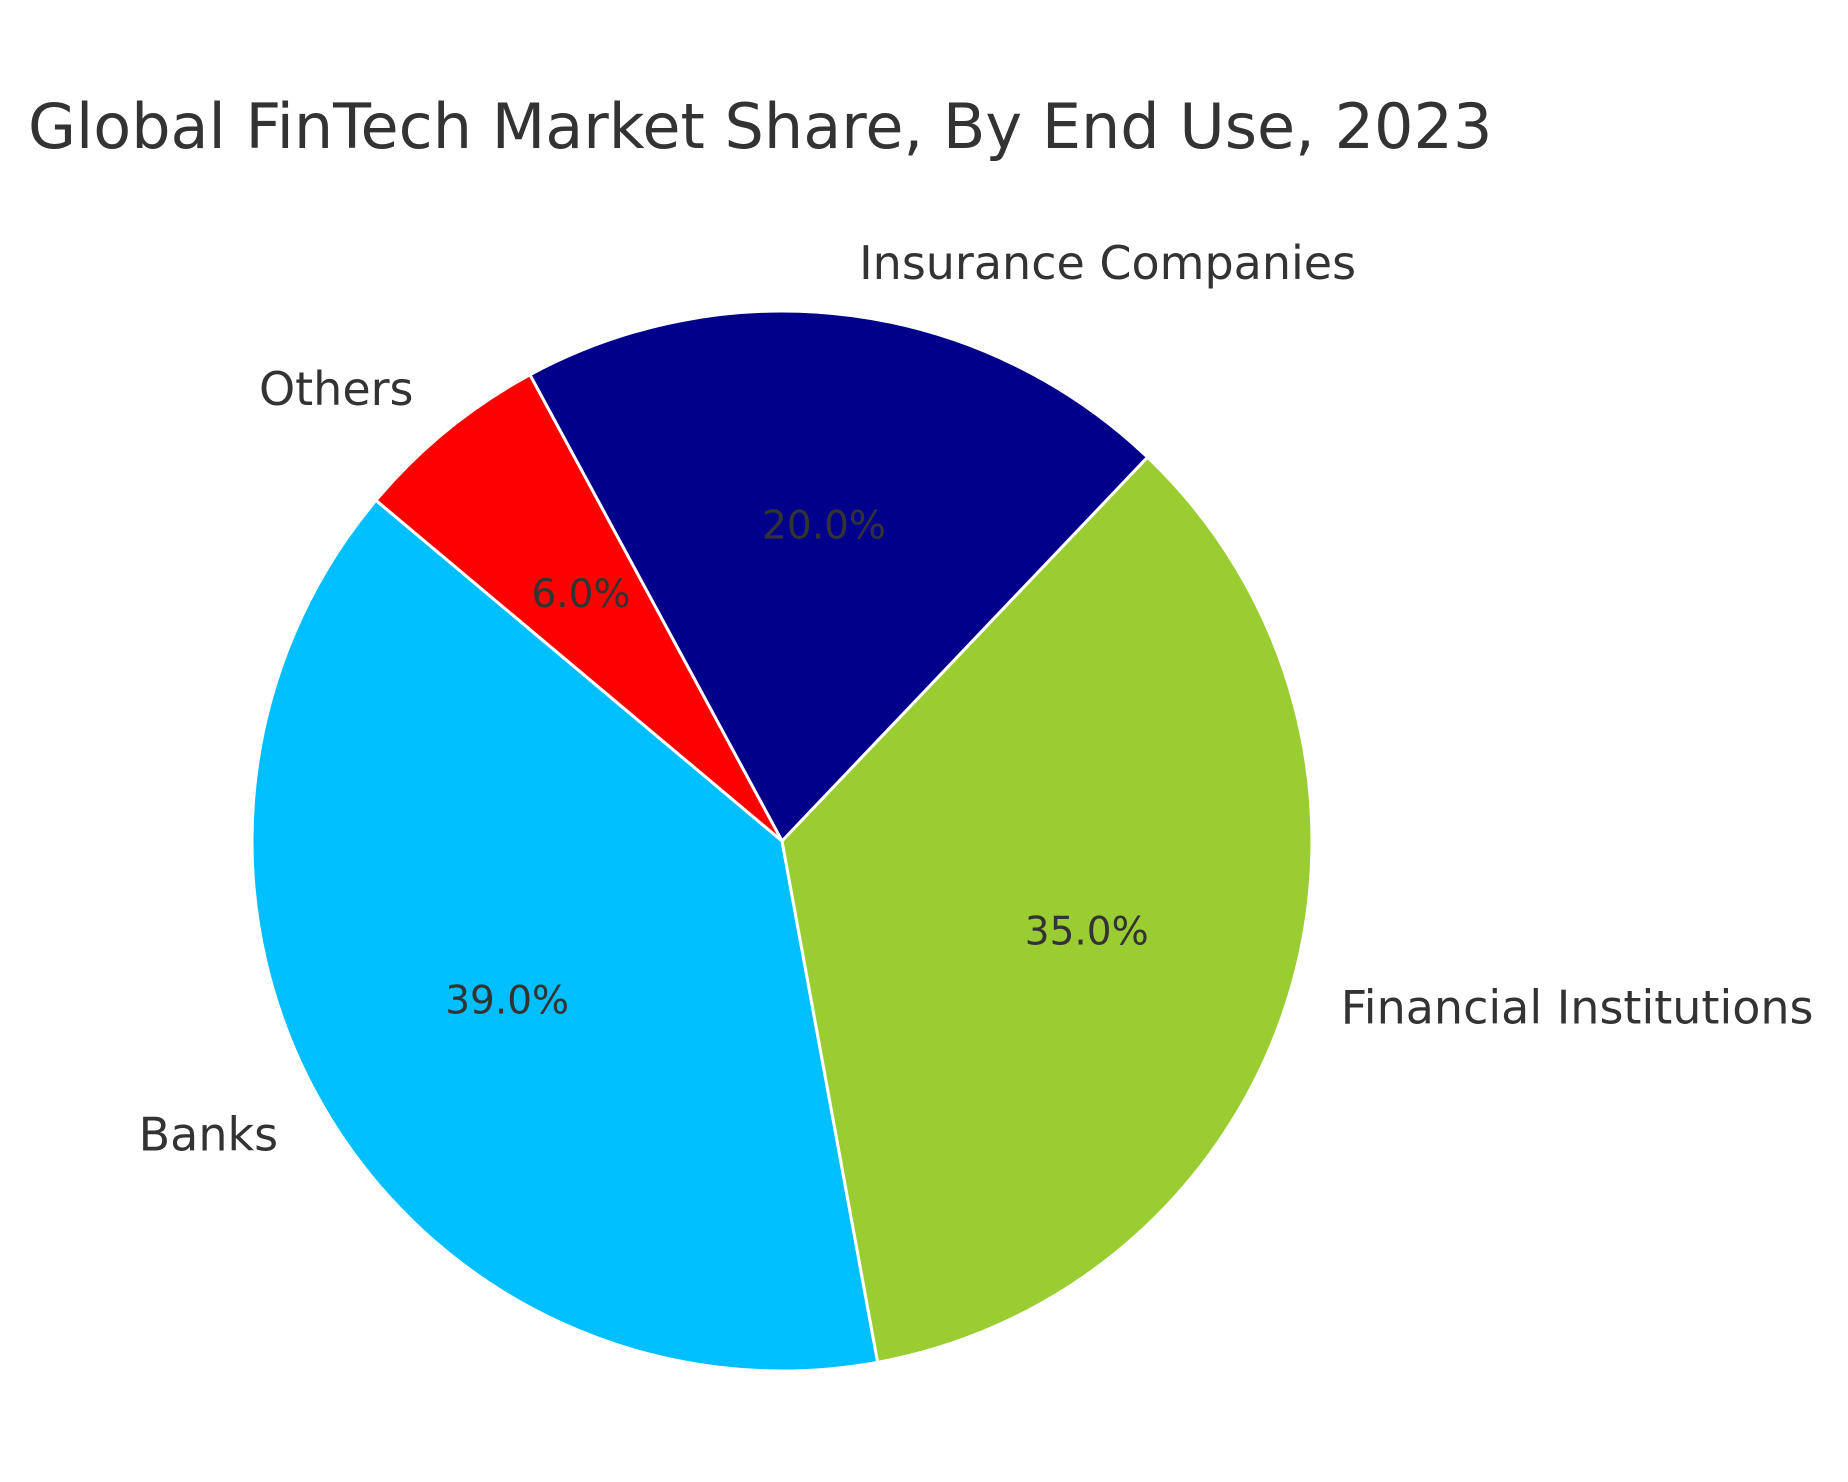 This screenshot has height=1482, width=1848. I want to click on slice-others, so click(579, 608).